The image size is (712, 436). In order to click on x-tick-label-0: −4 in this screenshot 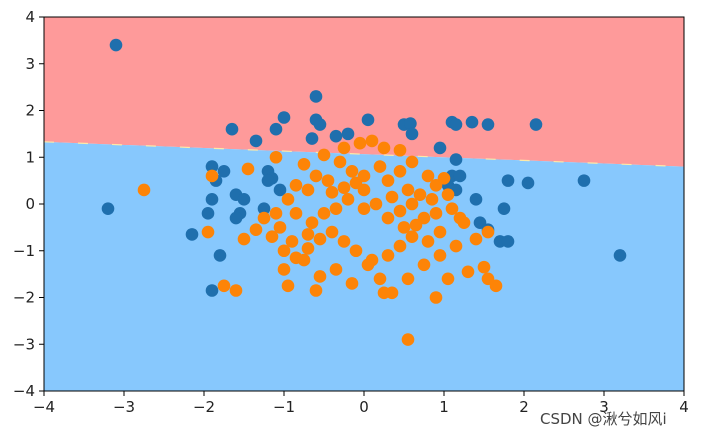, I will do `click(44, 407)`.